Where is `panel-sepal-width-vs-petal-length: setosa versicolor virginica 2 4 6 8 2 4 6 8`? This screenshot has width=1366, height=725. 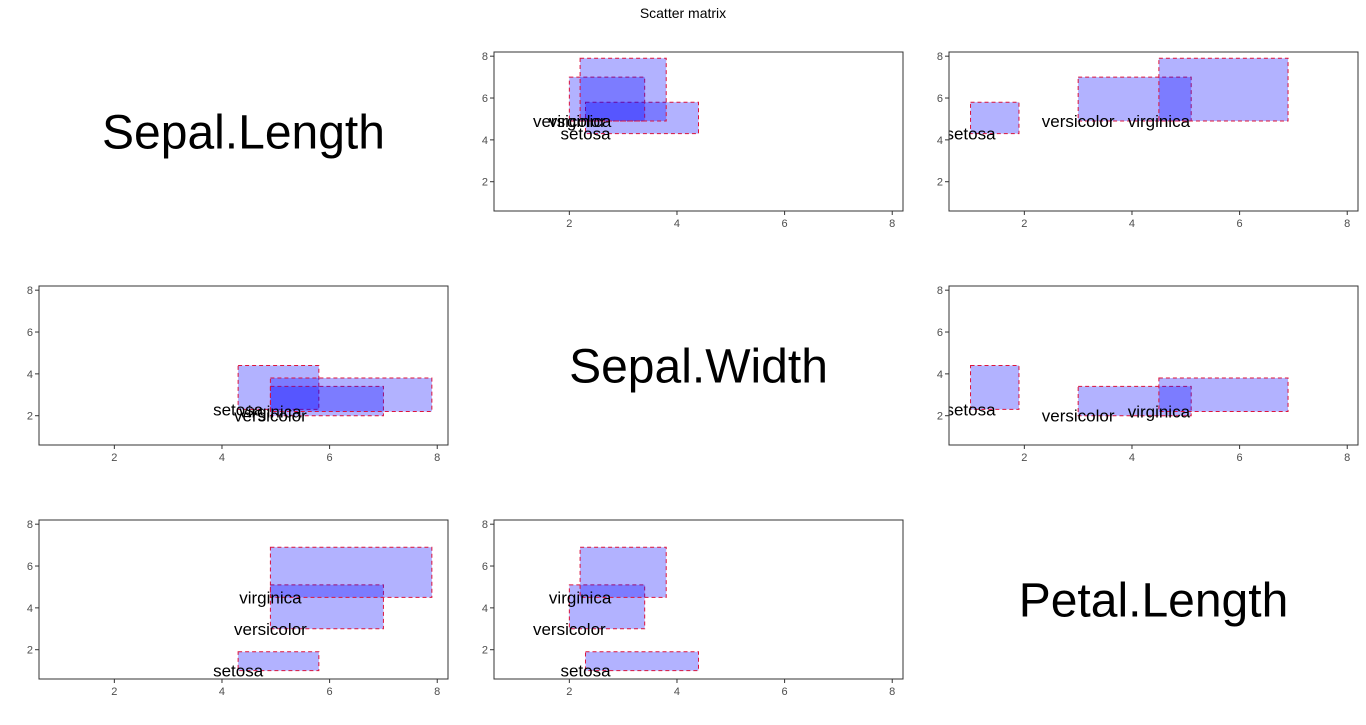
panel-sepal-width-vs-petal-length: setosa versicolor virginica 2 4 6 8 2 4 6 8 is located at coordinates (1148, 374).